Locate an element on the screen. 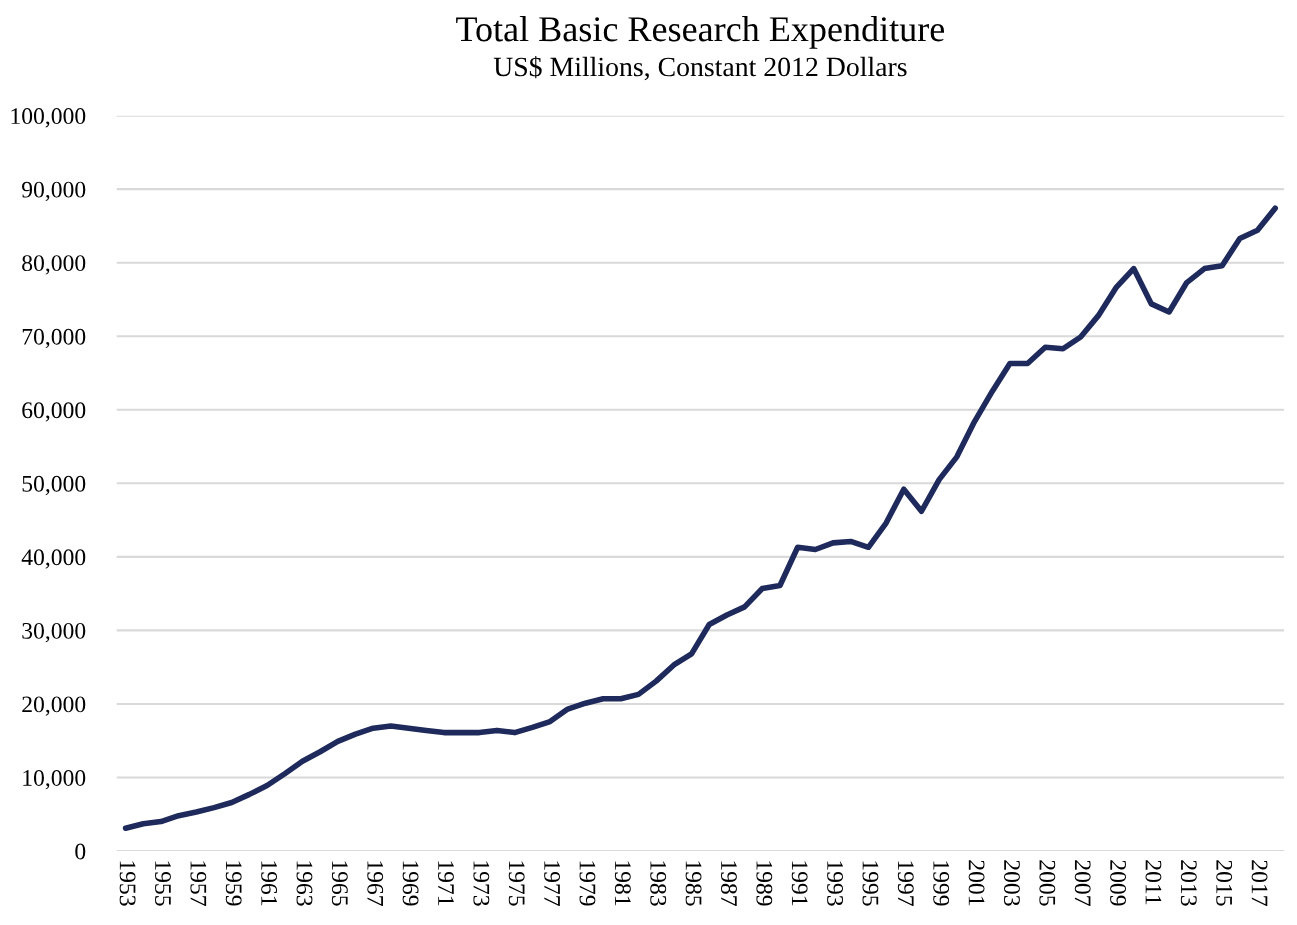  y-tick-label: 70,000 is located at coordinates (54, 338).